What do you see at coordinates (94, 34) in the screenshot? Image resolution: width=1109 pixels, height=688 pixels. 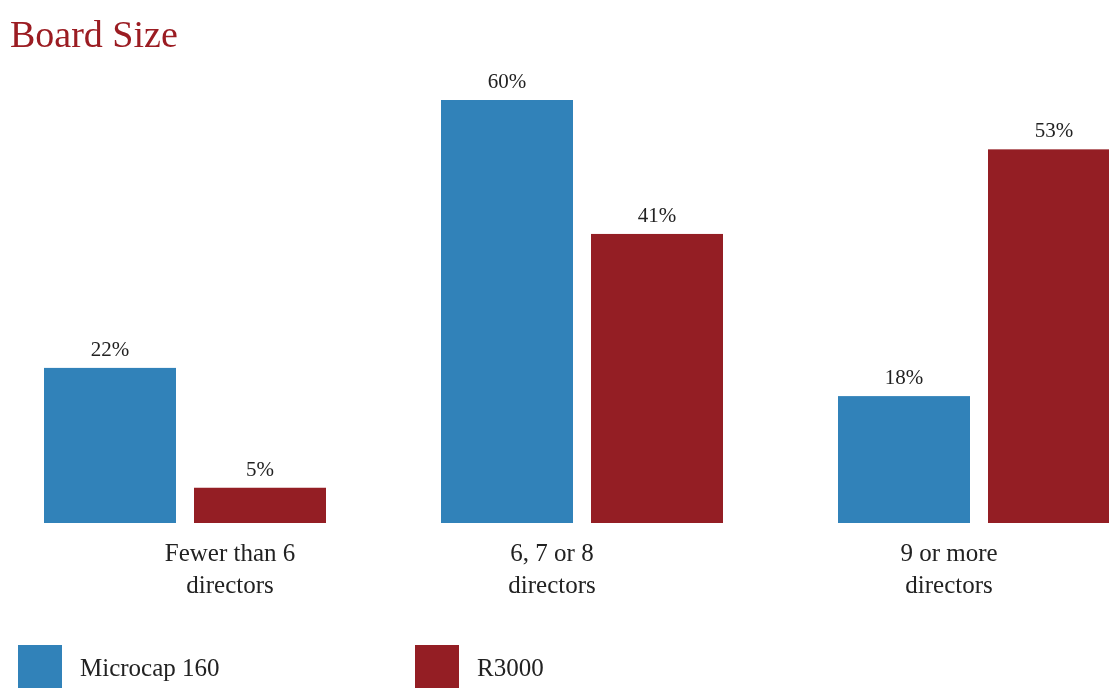 I see `chart-title: Board Size` at bounding box center [94, 34].